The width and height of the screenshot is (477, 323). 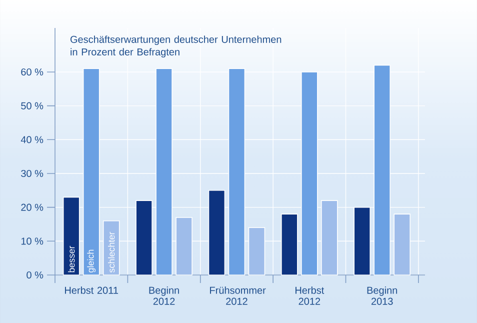 What do you see at coordinates (32, 106) in the screenshot?
I see `y-tick-label: 50 %` at bounding box center [32, 106].